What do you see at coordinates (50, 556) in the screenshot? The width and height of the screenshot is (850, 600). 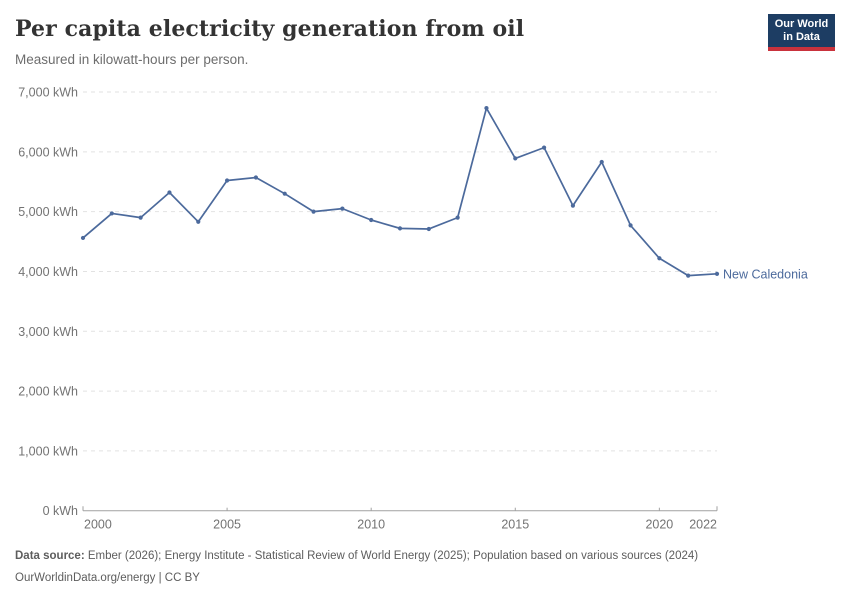 I see `data-source-label: Data source:` at bounding box center [50, 556].